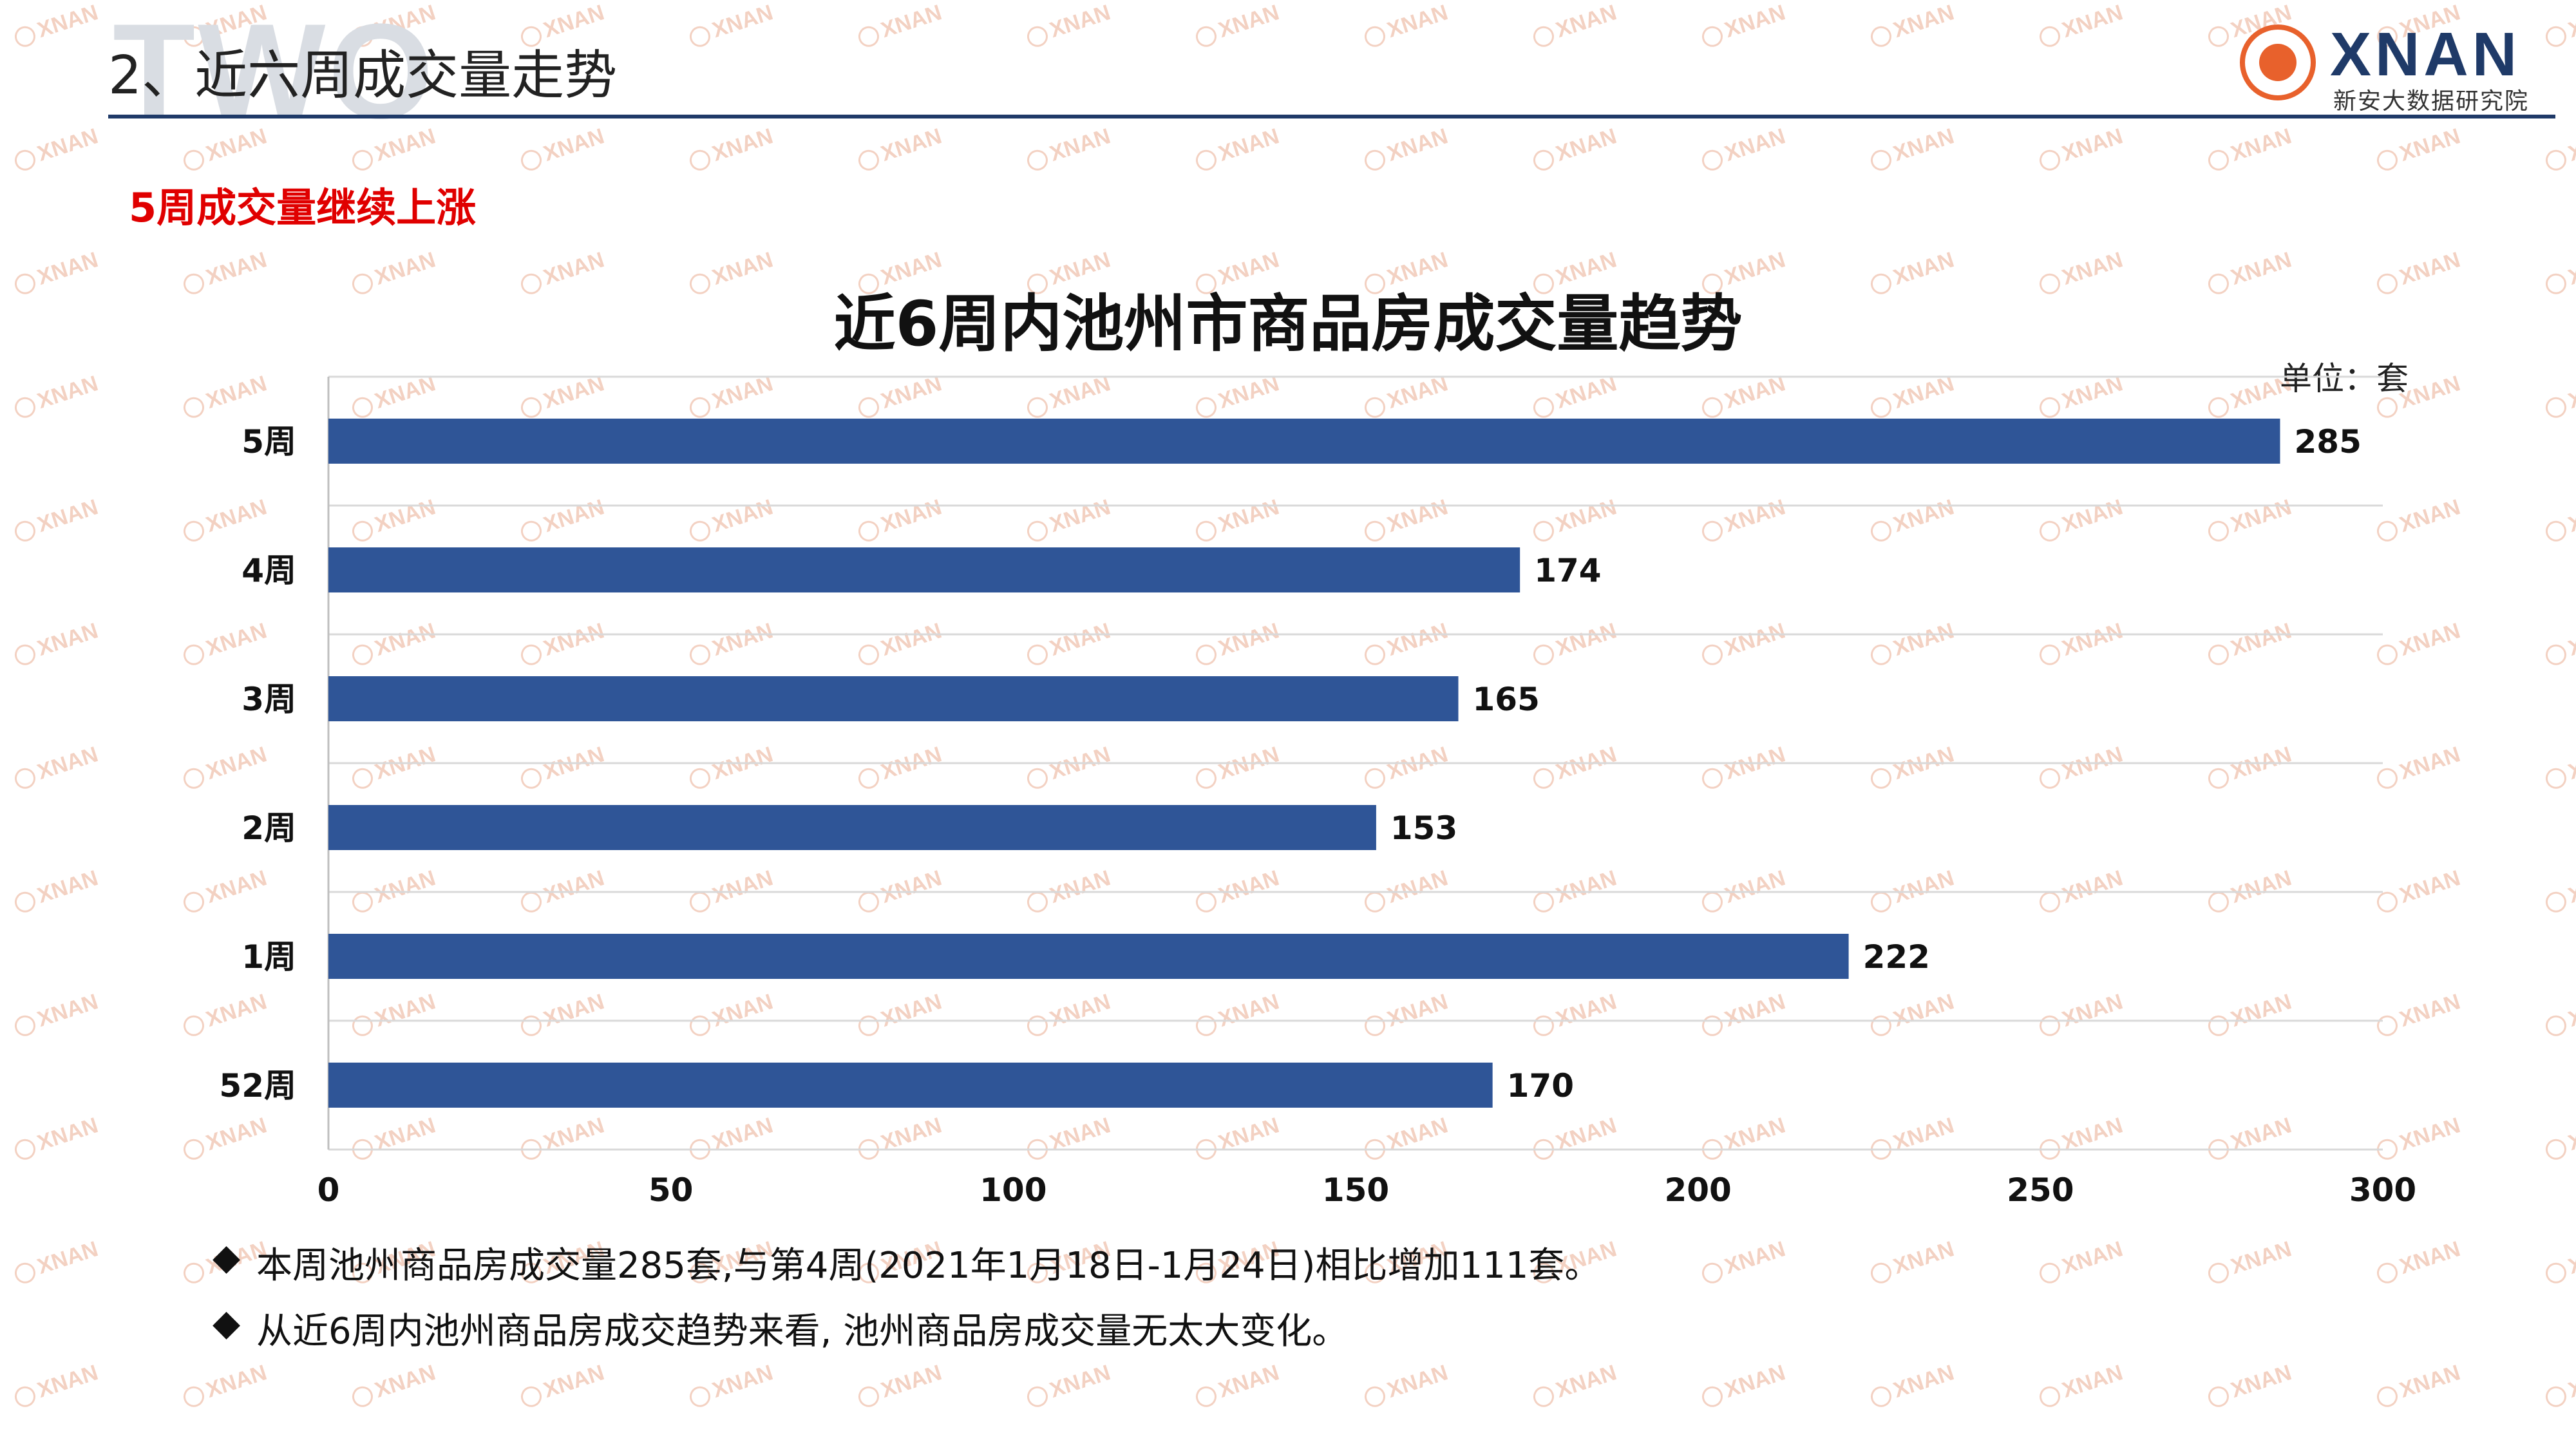  Describe the element at coordinates (1355, 1190) in the screenshot. I see `x-tick-label: 150` at that location.